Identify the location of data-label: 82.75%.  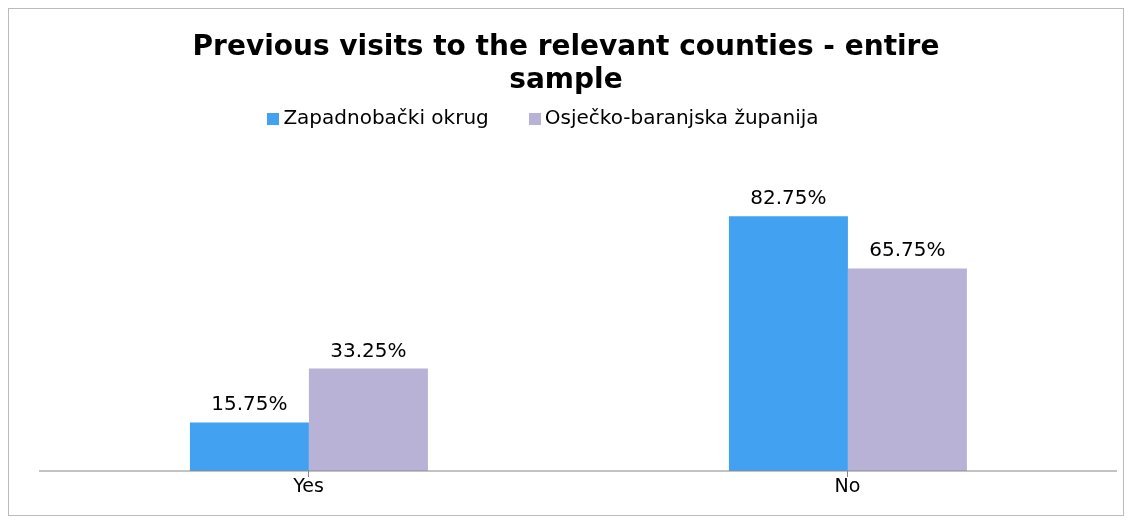
(788, 197).